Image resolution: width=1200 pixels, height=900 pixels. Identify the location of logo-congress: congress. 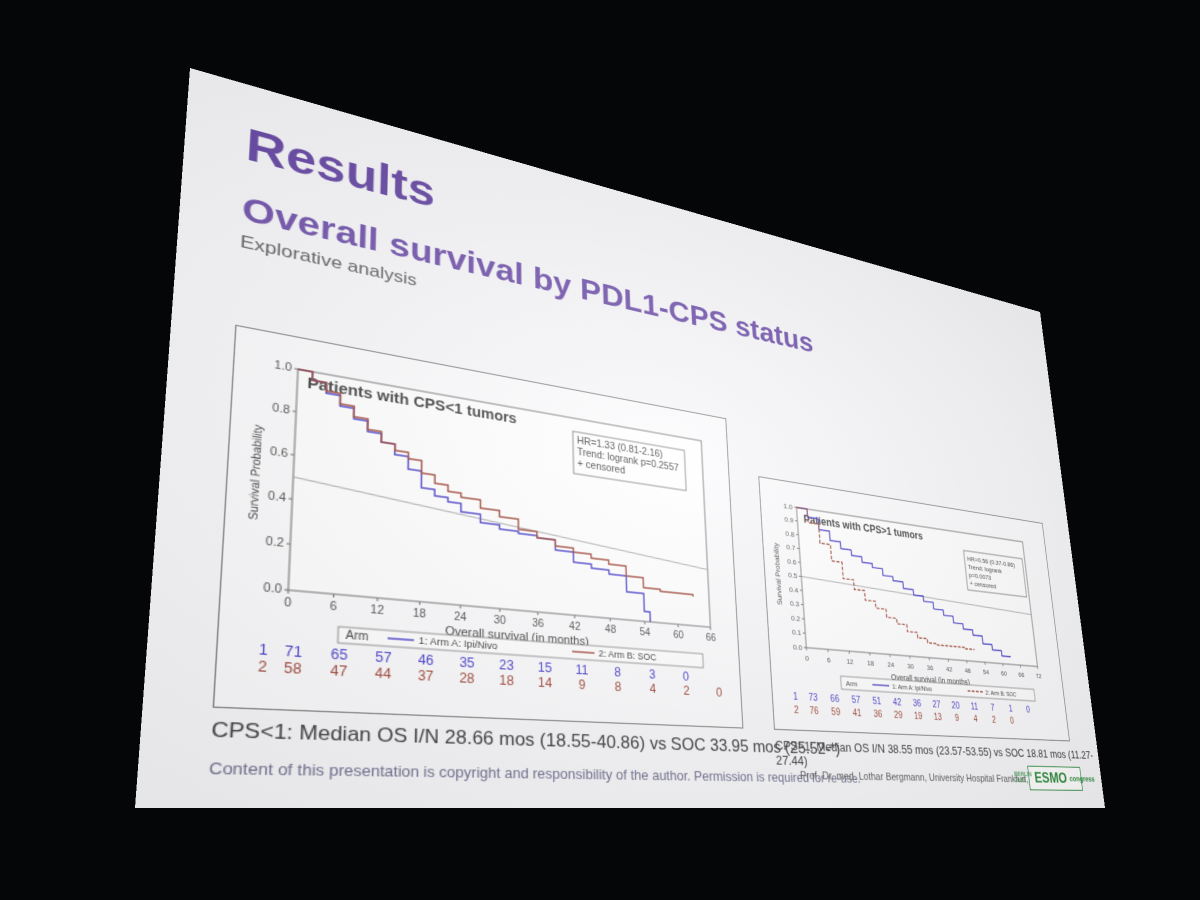
(1082, 778).